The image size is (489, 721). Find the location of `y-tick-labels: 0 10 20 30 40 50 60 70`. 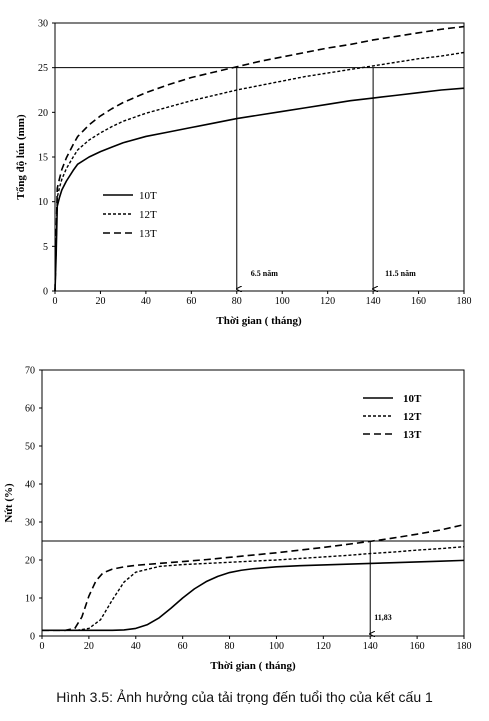

y-tick-labels: 0 10 20 30 40 50 60 70 is located at coordinates (33, 504).